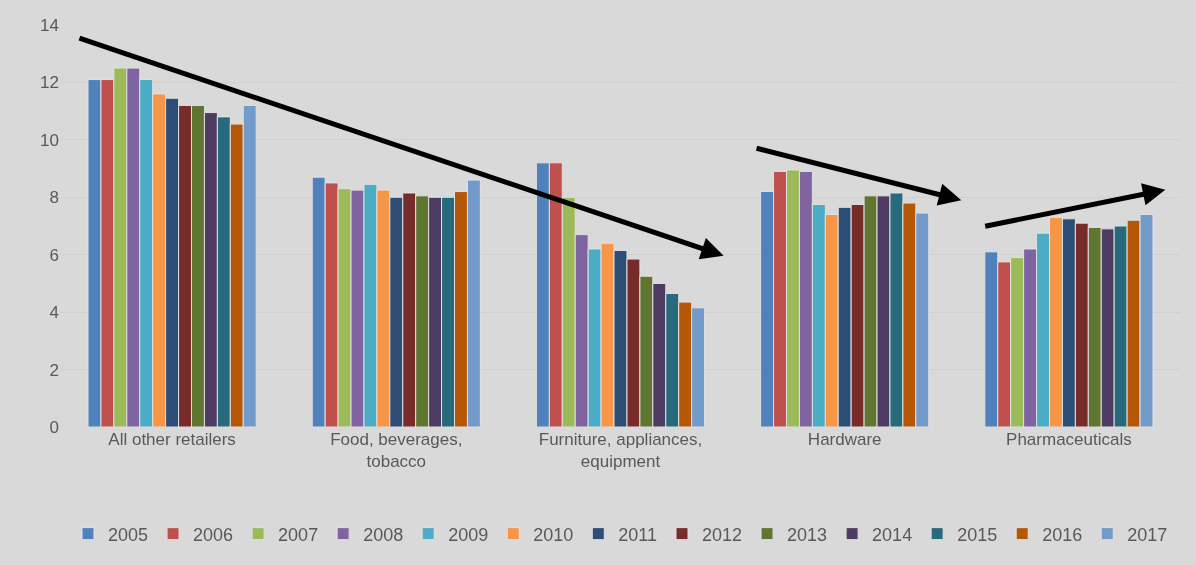 The image size is (1196, 565). Describe the element at coordinates (1062, 534) in the screenshot. I see `legend-label: 2016` at that location.